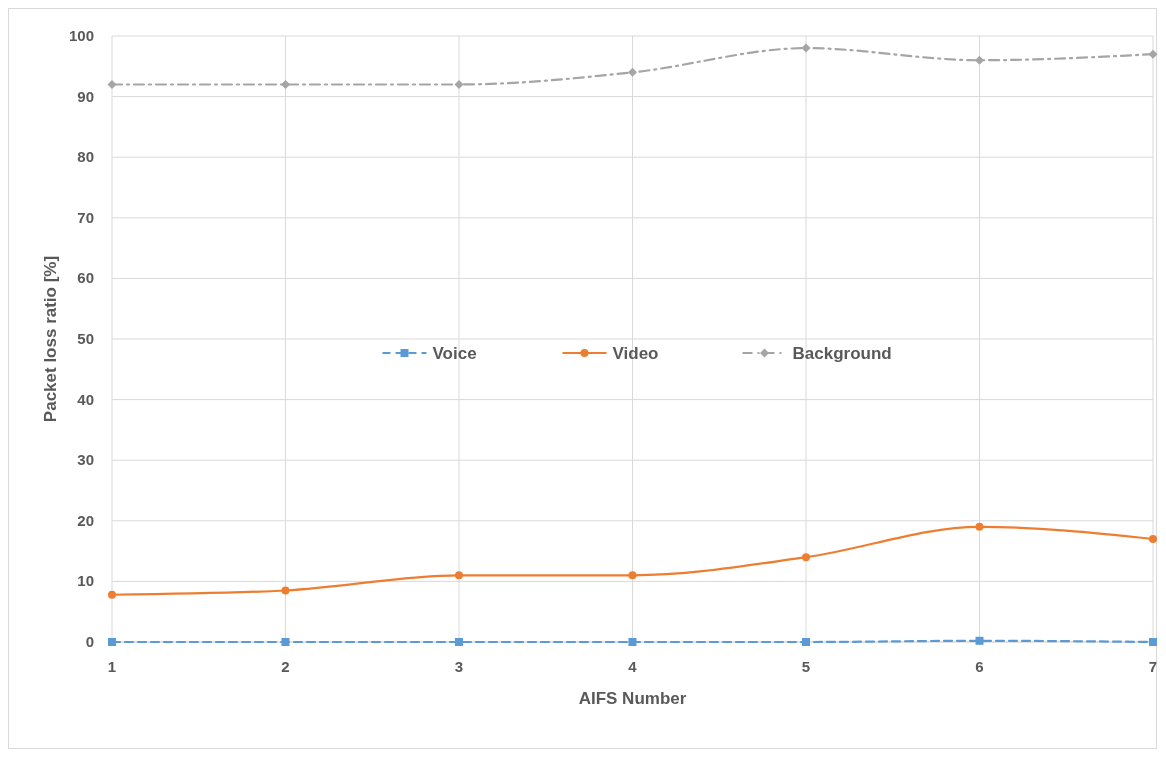  I want to click on legend-label: Voice, so click(454, 353).